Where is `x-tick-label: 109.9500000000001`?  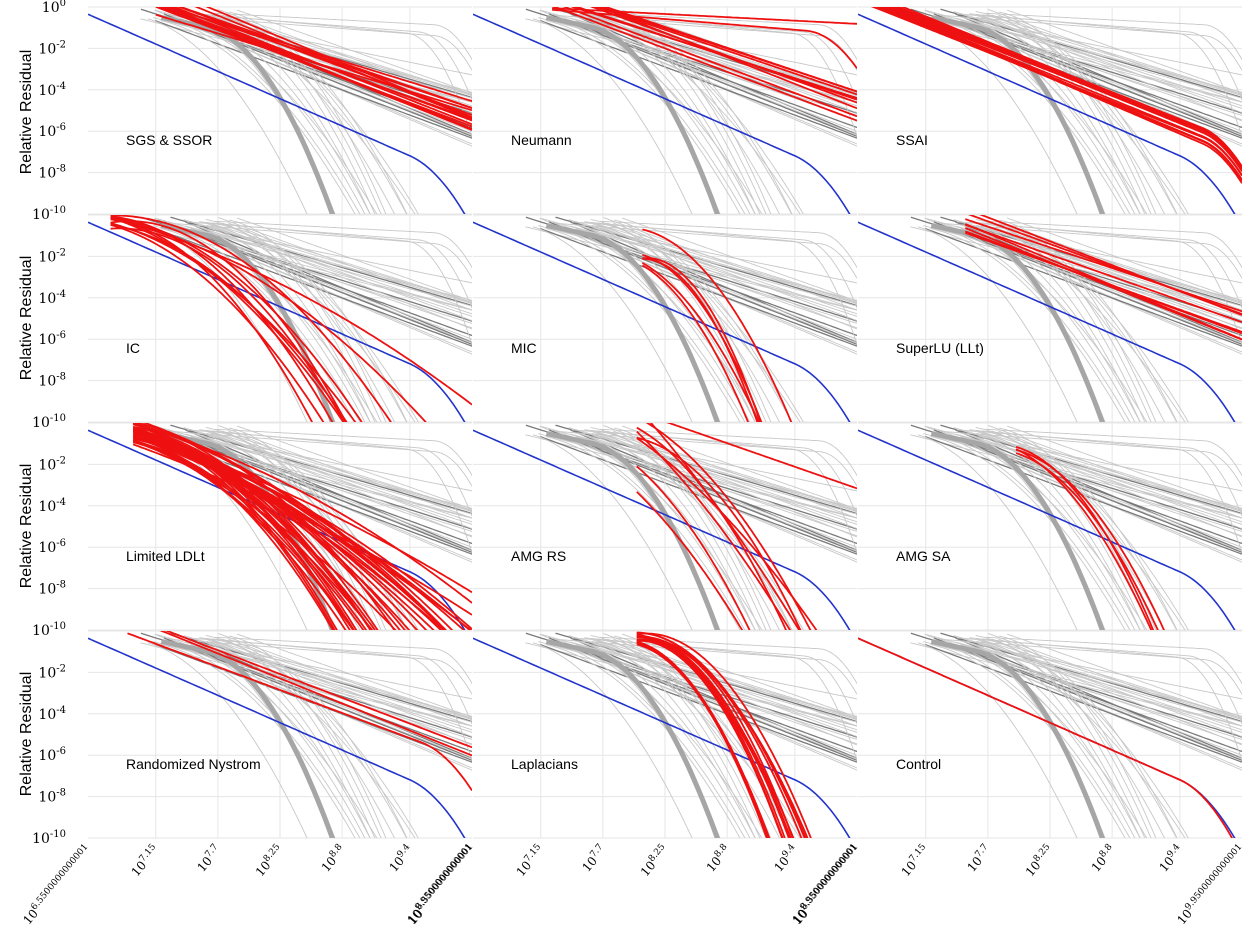 x-tick-label: 109.9500000000001 is located at coordinates (1211, 884).